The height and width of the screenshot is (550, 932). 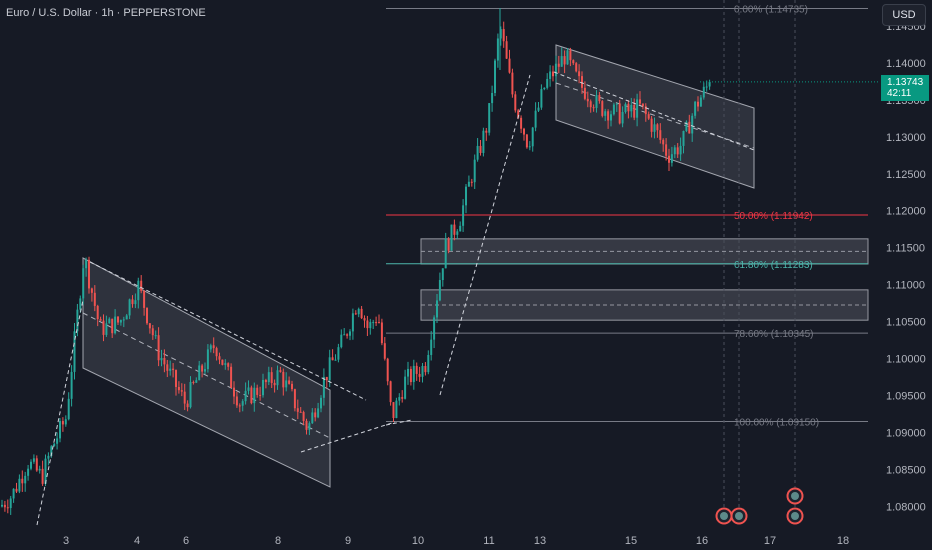 I want to click on bar-countdown: 42:11, so click(x=899, y=93).